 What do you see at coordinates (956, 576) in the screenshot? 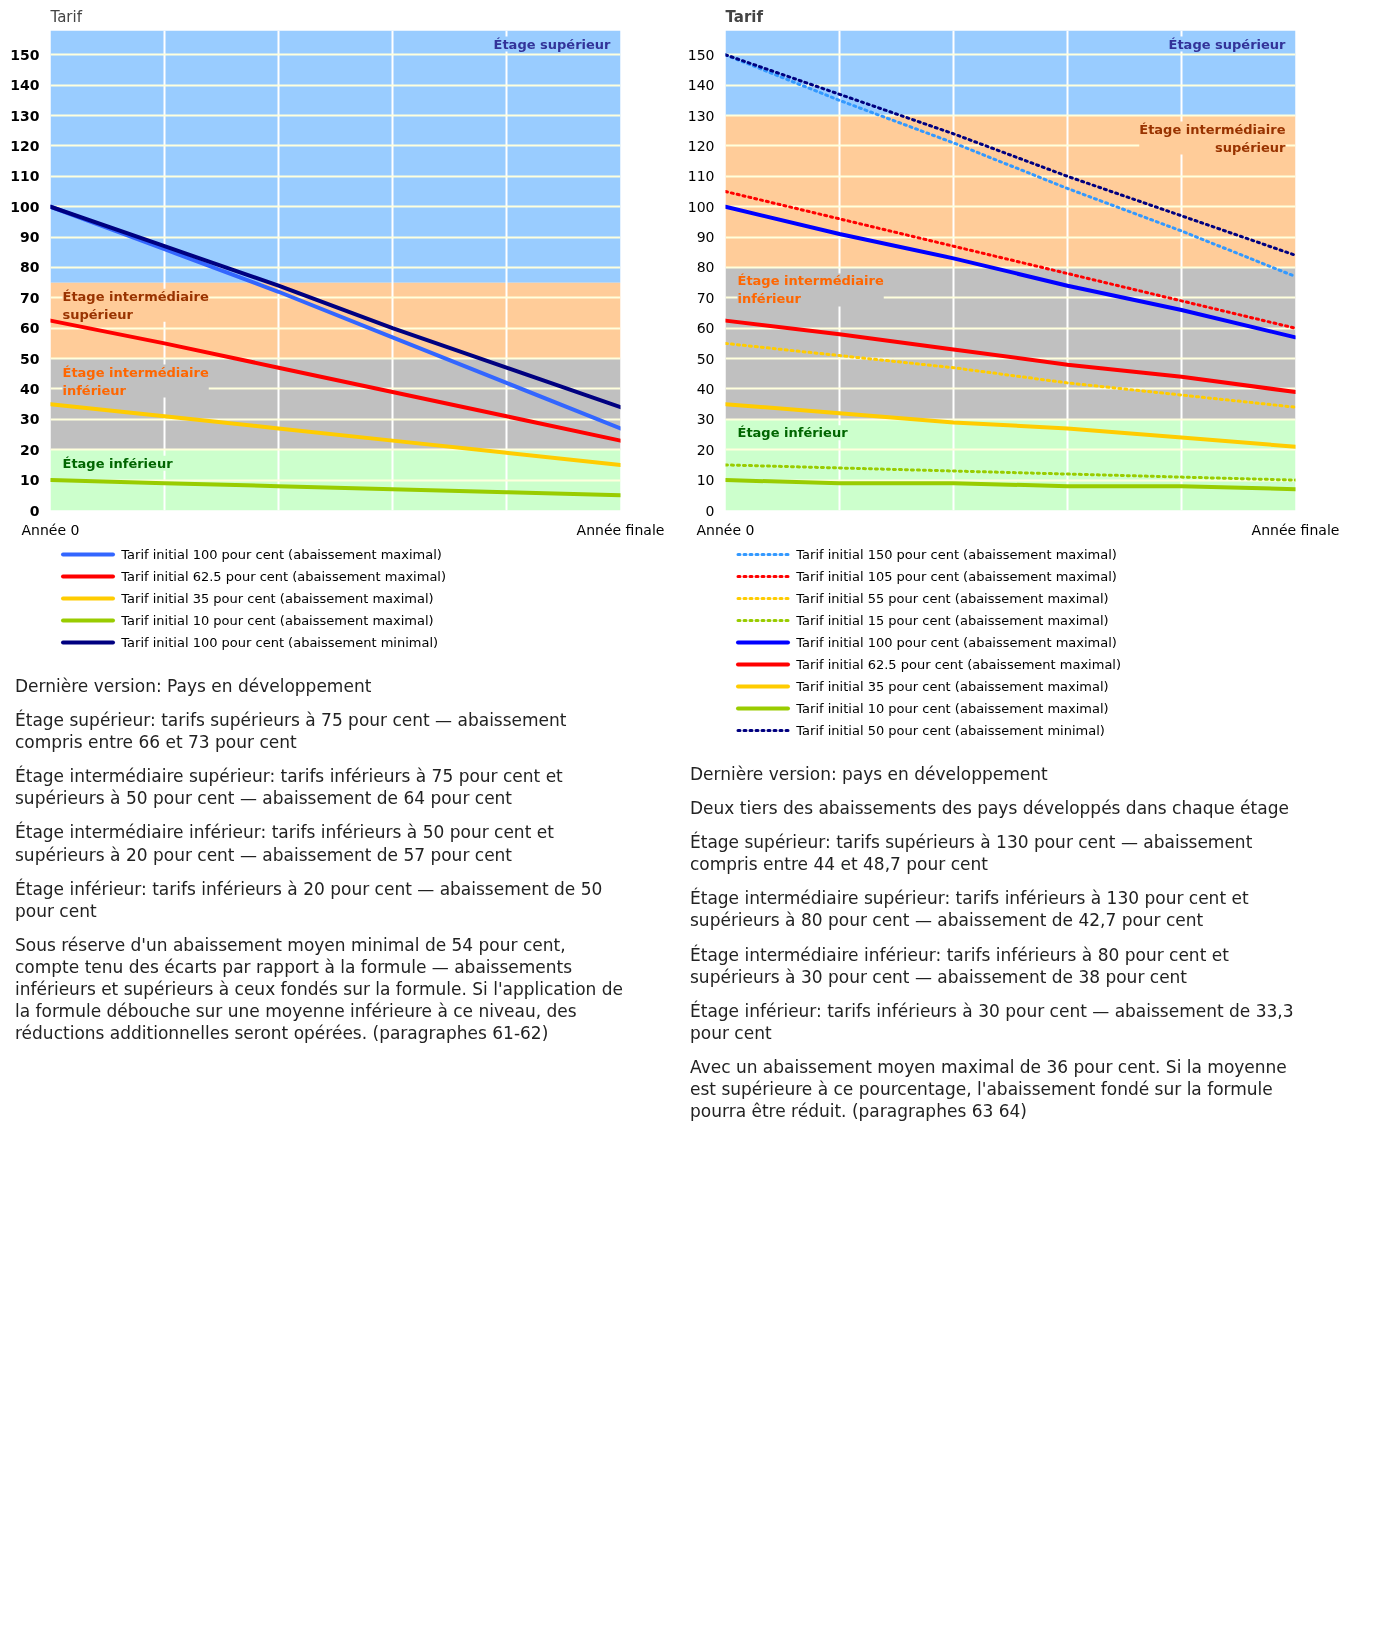
I see `legend-label: Tarif initial 105 pour cent (abaissement maximal)` at bounding box center [956, 576].